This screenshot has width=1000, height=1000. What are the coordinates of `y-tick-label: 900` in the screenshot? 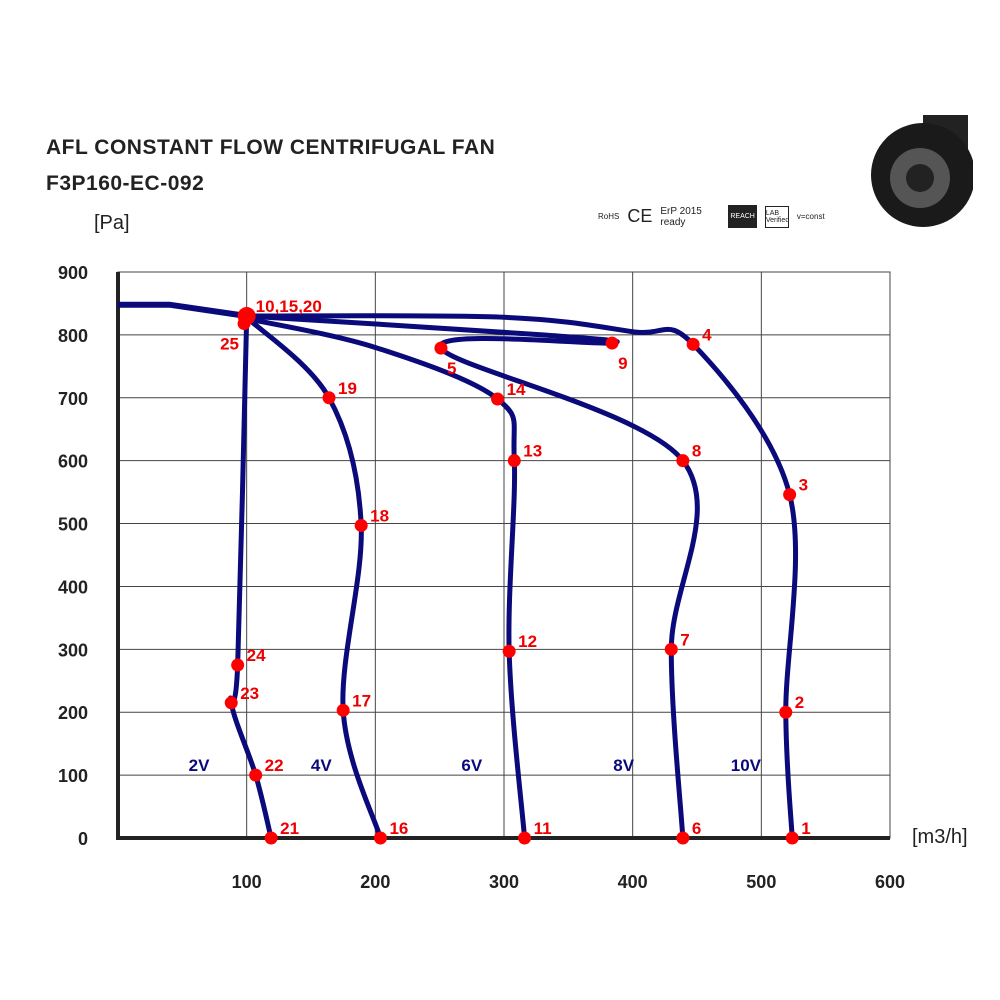 It's located at (73, 273).